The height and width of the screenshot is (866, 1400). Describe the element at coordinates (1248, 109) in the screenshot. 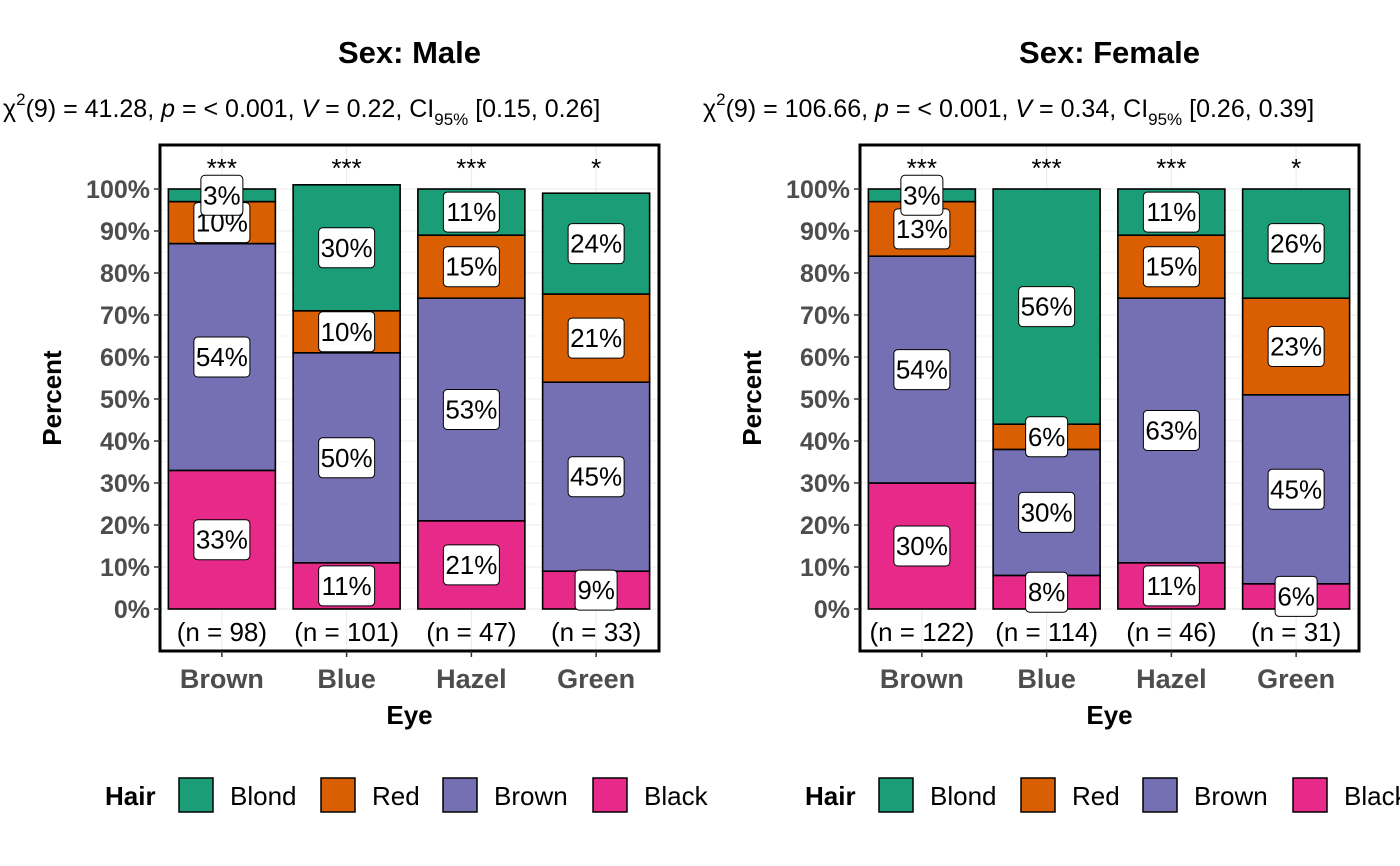

I see `subtitle-text: [0.26, 0.39]` at that location.